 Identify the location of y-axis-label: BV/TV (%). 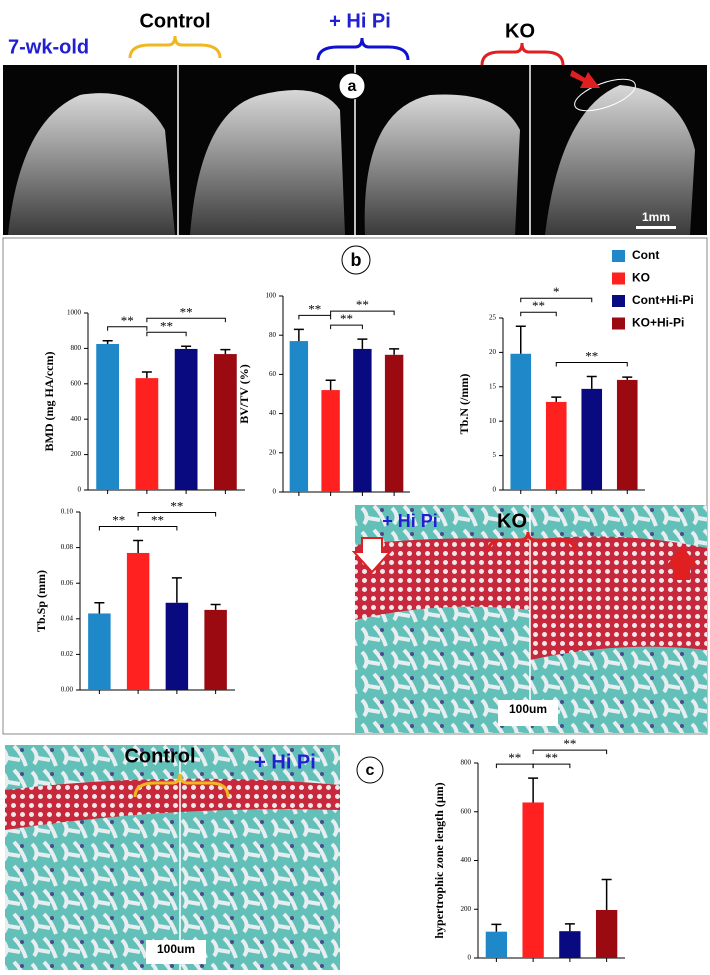
(244, 393).